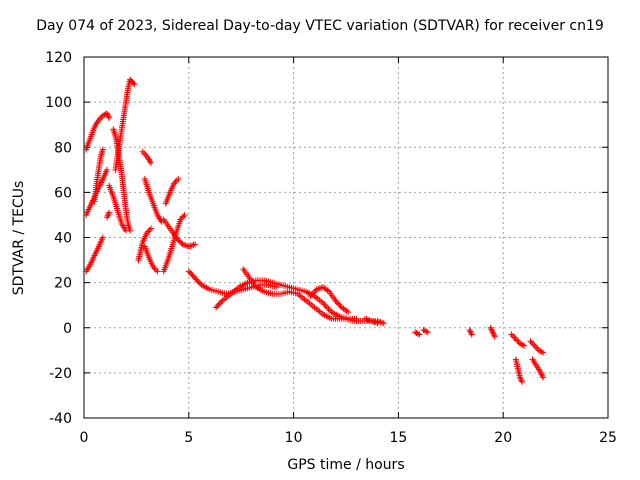  I want to click on y-tick-label: 60, so click(63, 193).